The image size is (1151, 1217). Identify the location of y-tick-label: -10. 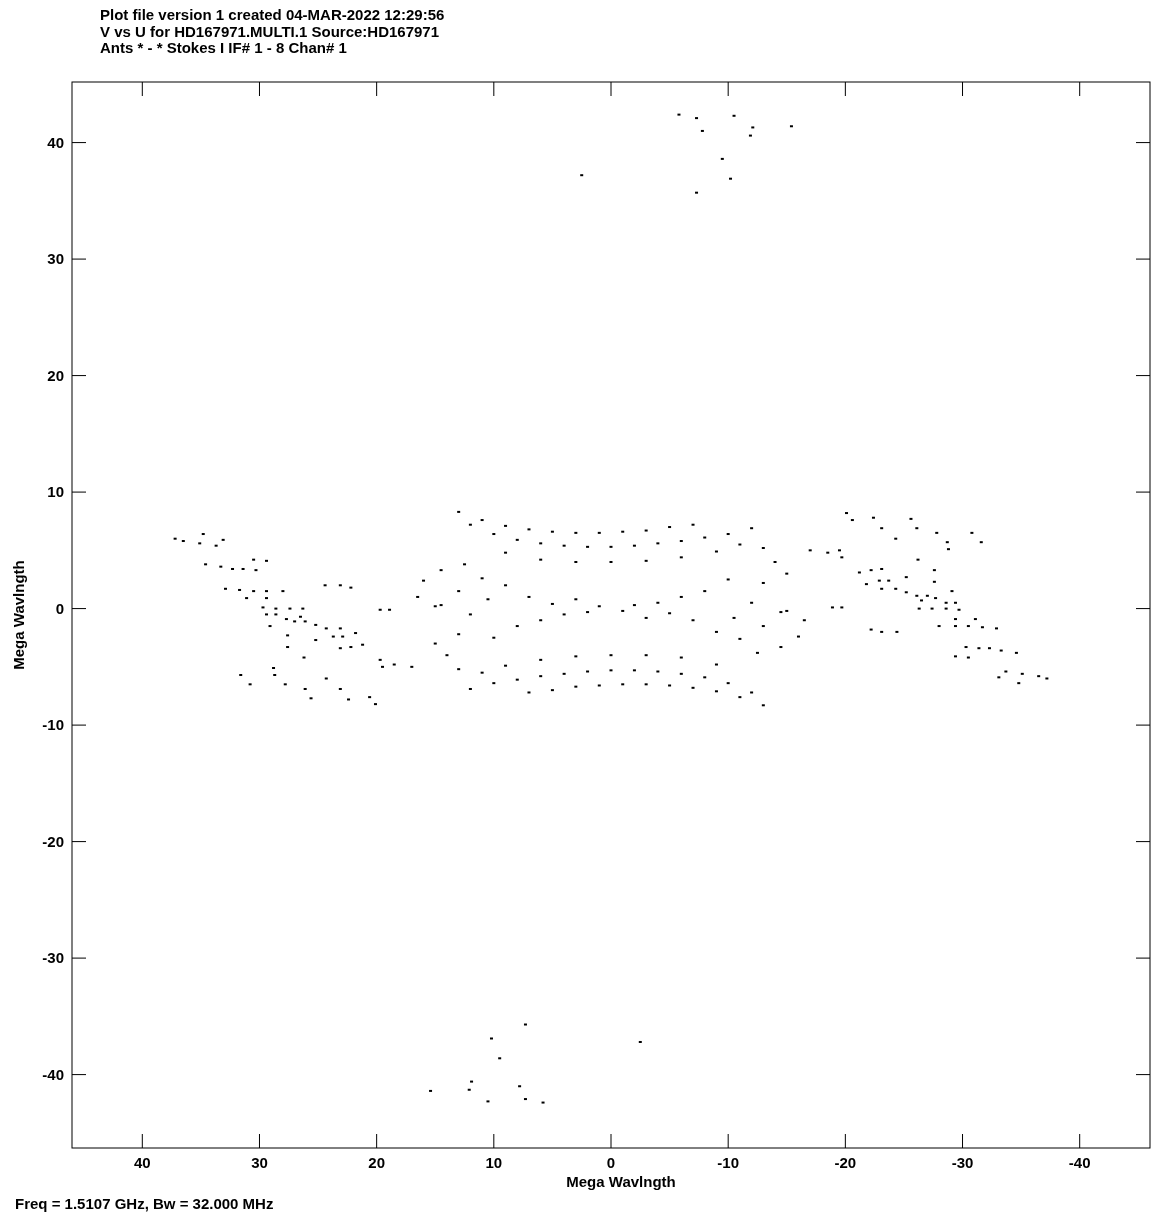
(53, 725).